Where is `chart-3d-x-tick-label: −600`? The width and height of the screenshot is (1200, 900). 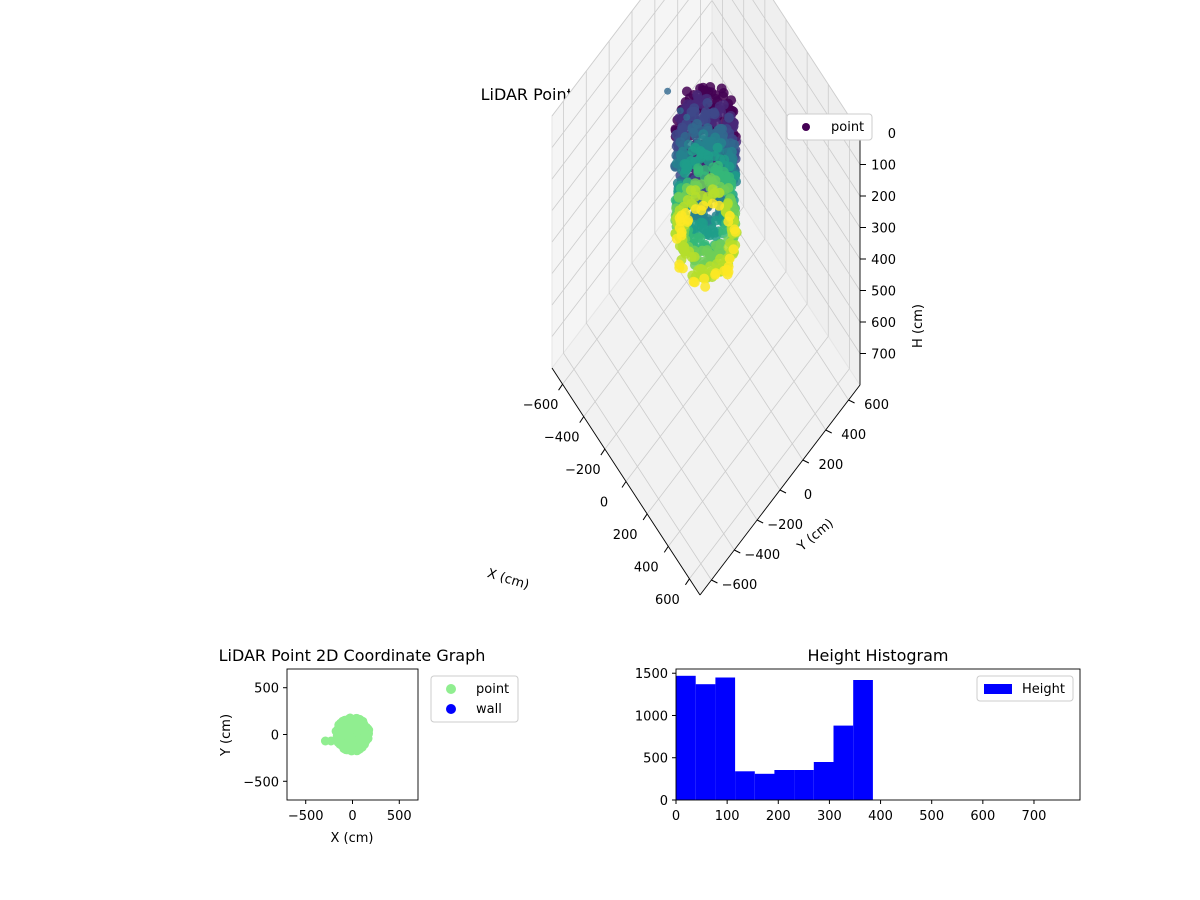
chart-3d-x-tick-label: −600 is located at coordinates (541, 405).